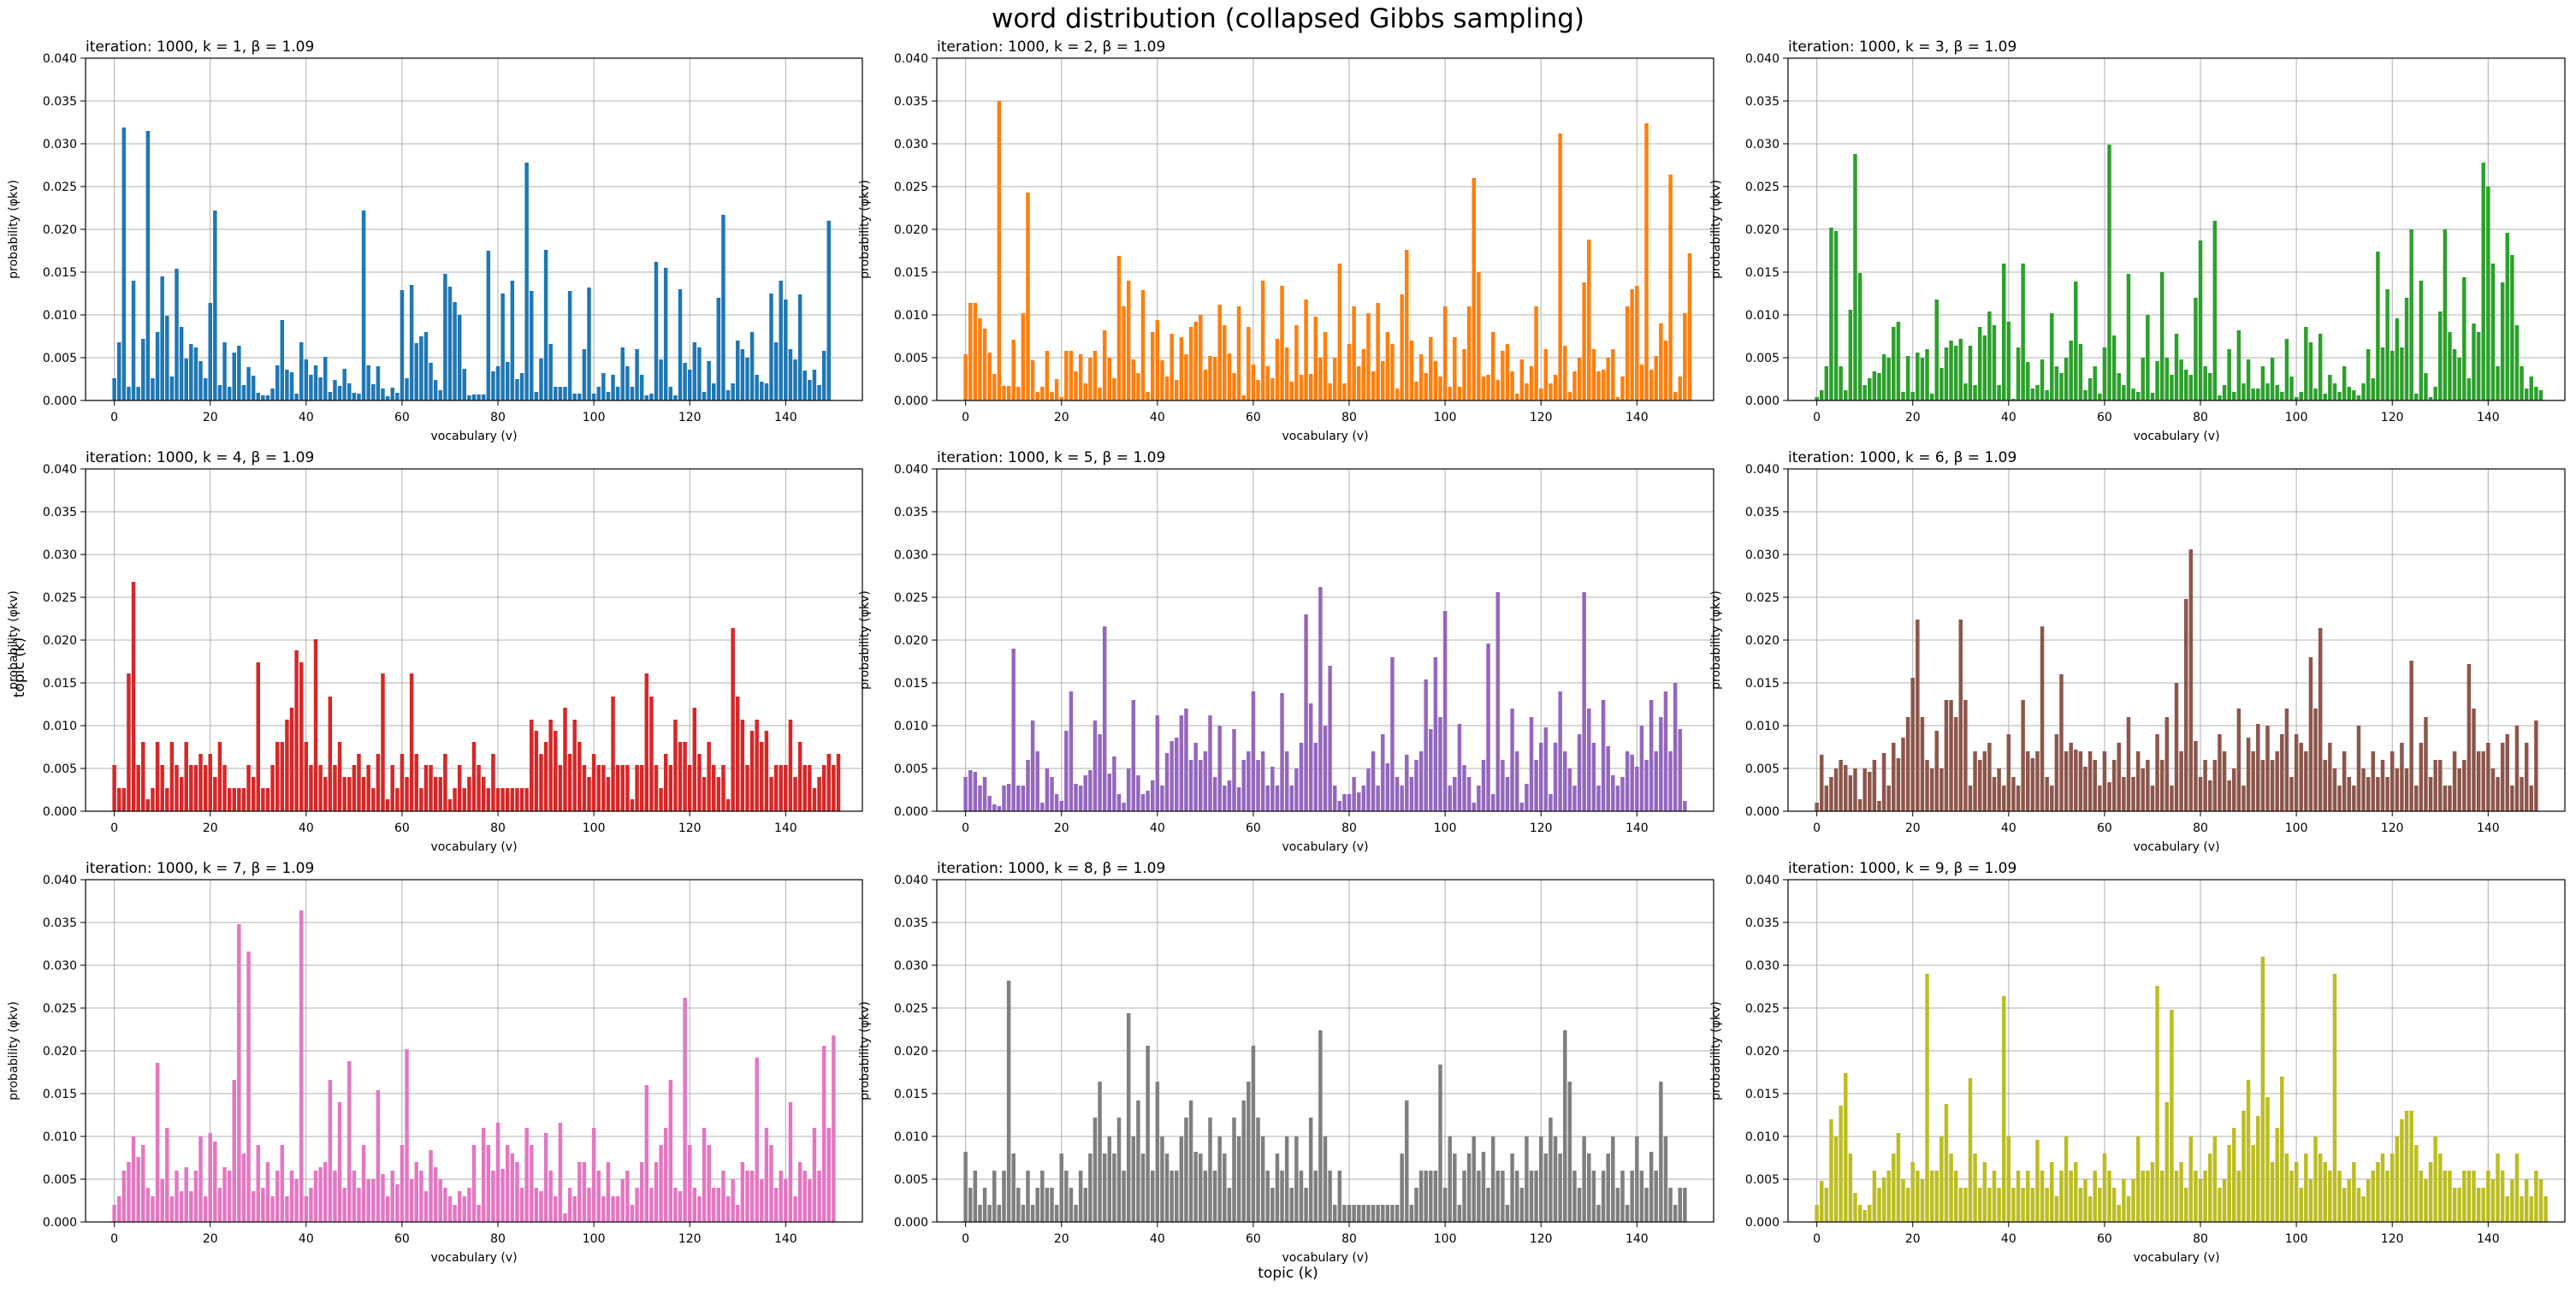  Describe the element at coordinates (1541, 828) in the screenshot. I see `x-tick-label: 120` at that location.